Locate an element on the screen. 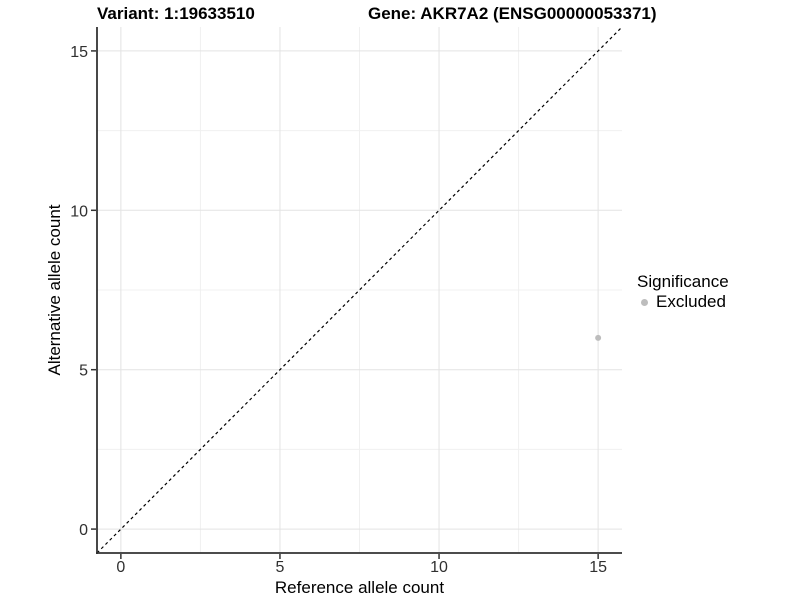  x-axis-title: Reference allele count is located at coordinates (359, 587).